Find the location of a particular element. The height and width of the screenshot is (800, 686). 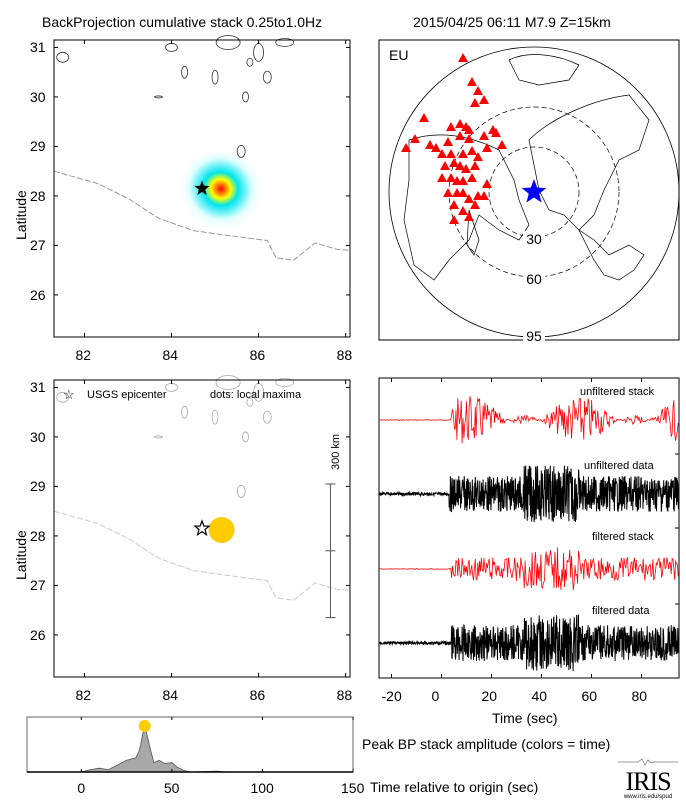

x-tick-label: 40 is located at coordinates (539, 696).